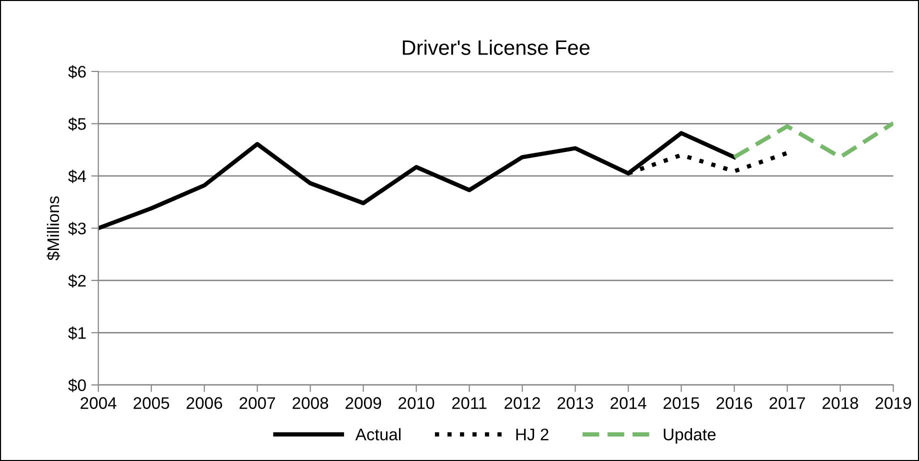 This screenshot has width=919, height=461. Describe the element at coordinates (77, 229) in the screenshot. I see `y-tick-label: $3` at that location.